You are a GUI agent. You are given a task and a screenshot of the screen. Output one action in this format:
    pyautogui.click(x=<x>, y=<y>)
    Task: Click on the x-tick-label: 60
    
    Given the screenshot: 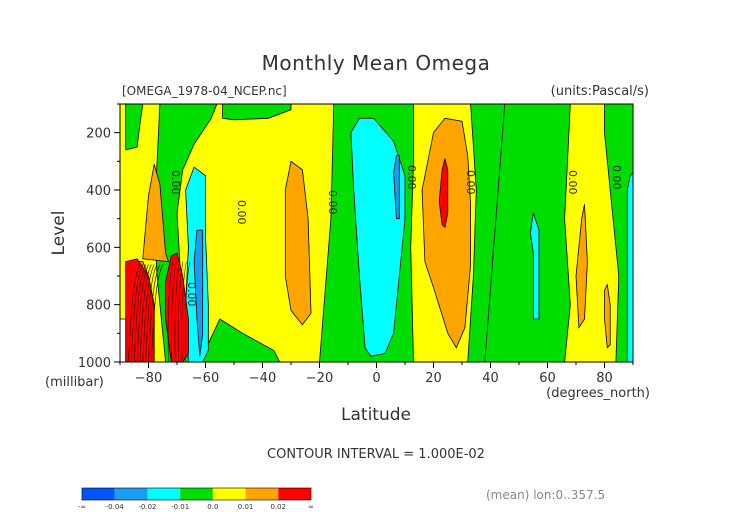 What is the action you would take?
    pyautogui.click(x=547, y=378)
    